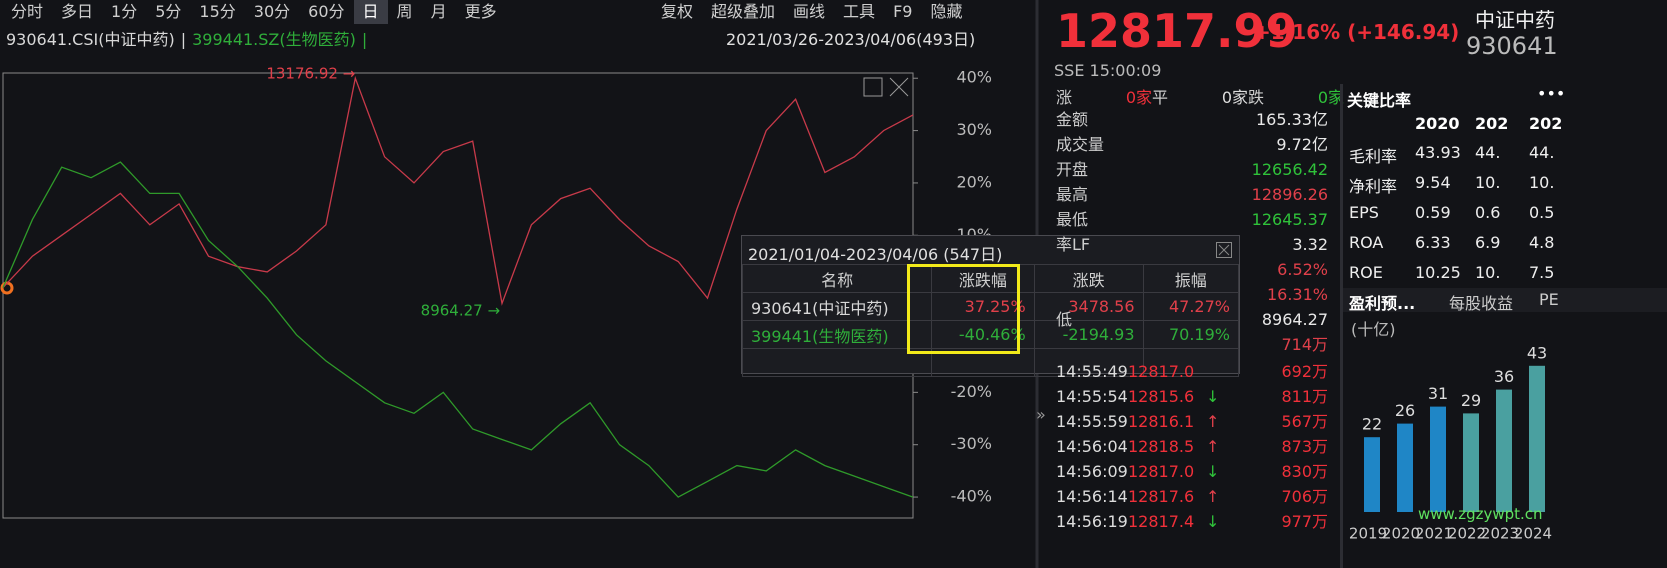 This screenshot has height=568, width=1667. Describe the element at coordinates (460, 311) in the screenshot. I see `extreme-annotation: 8964.27 →` at that location.